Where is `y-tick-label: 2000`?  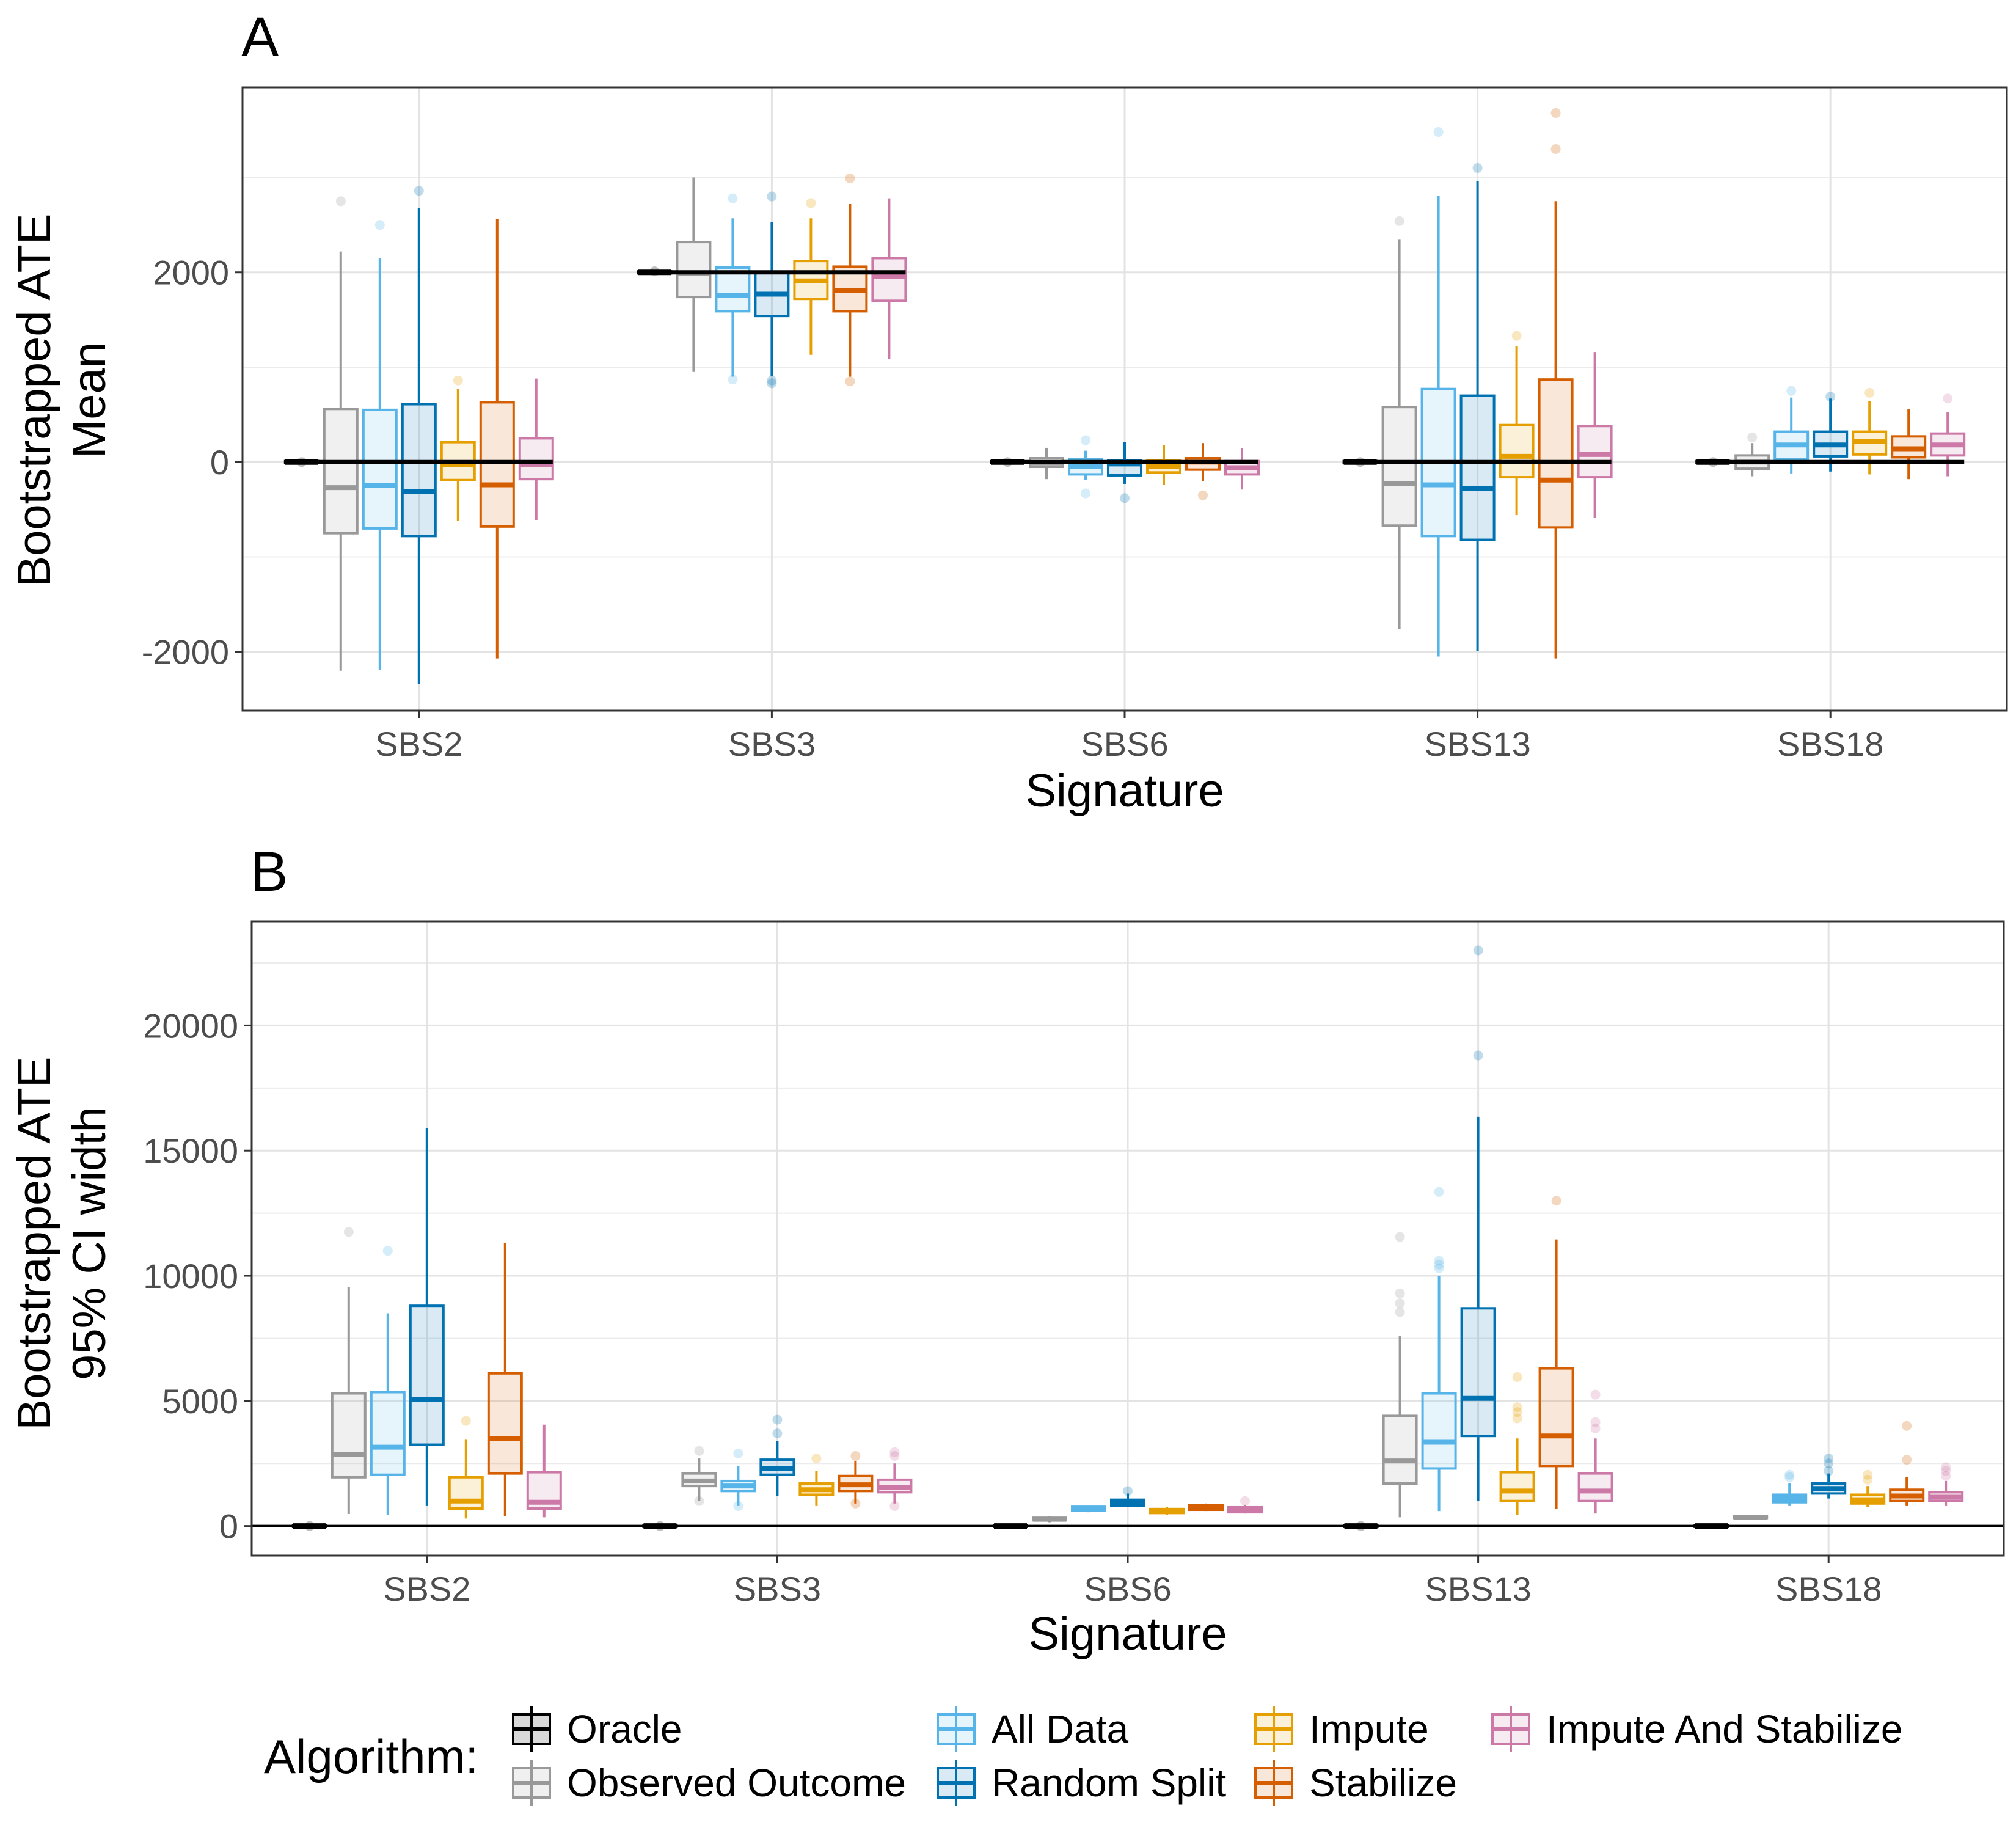 y-tick-label: 2000 is located at coordinates (191, 273).